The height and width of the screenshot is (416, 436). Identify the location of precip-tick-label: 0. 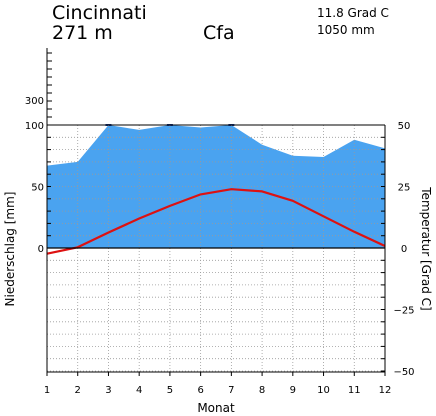
(41, 249).